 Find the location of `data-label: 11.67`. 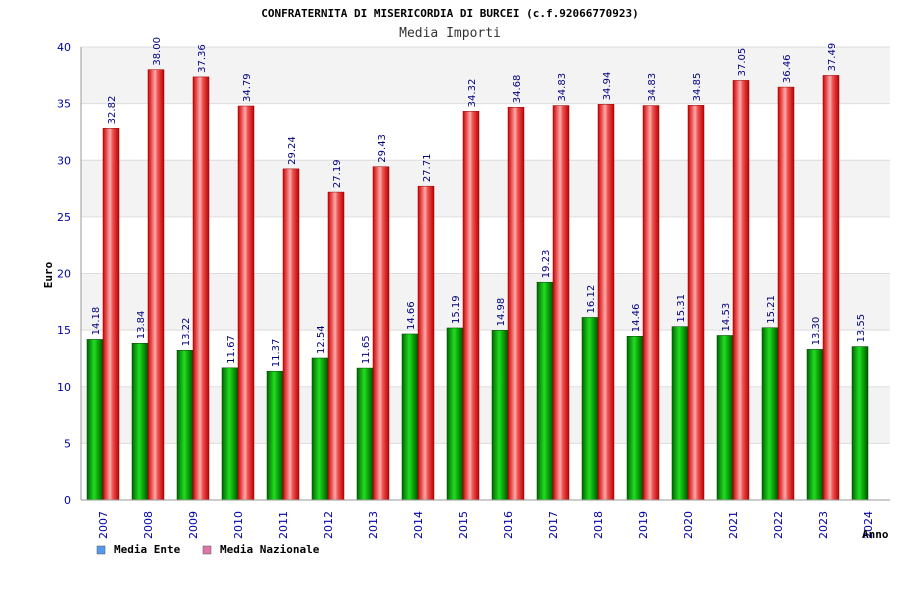

data-label: 11.67 is located at coordinates (231, 349).